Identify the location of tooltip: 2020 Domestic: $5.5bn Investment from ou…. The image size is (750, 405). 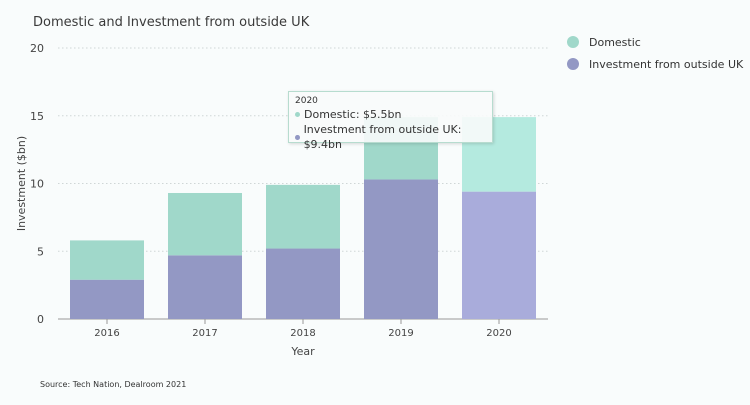
(390, 121).